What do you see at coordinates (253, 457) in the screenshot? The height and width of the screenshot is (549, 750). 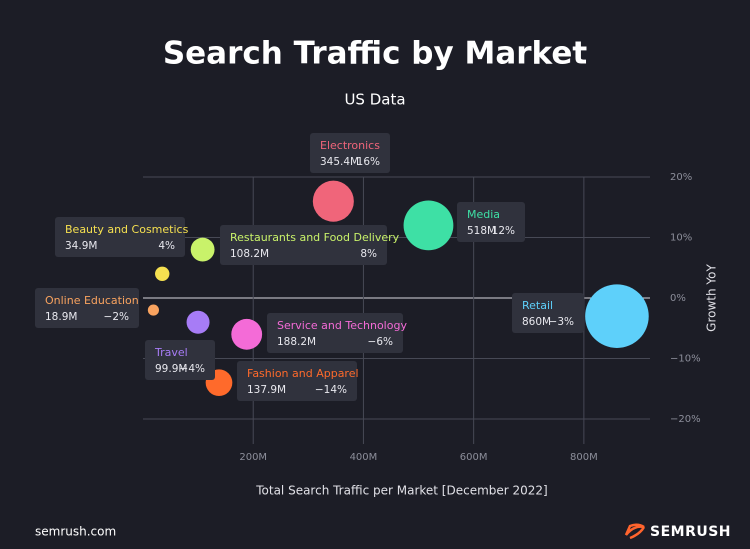 I see `x-tick-label: 200M` at bounding box center [253, 457].